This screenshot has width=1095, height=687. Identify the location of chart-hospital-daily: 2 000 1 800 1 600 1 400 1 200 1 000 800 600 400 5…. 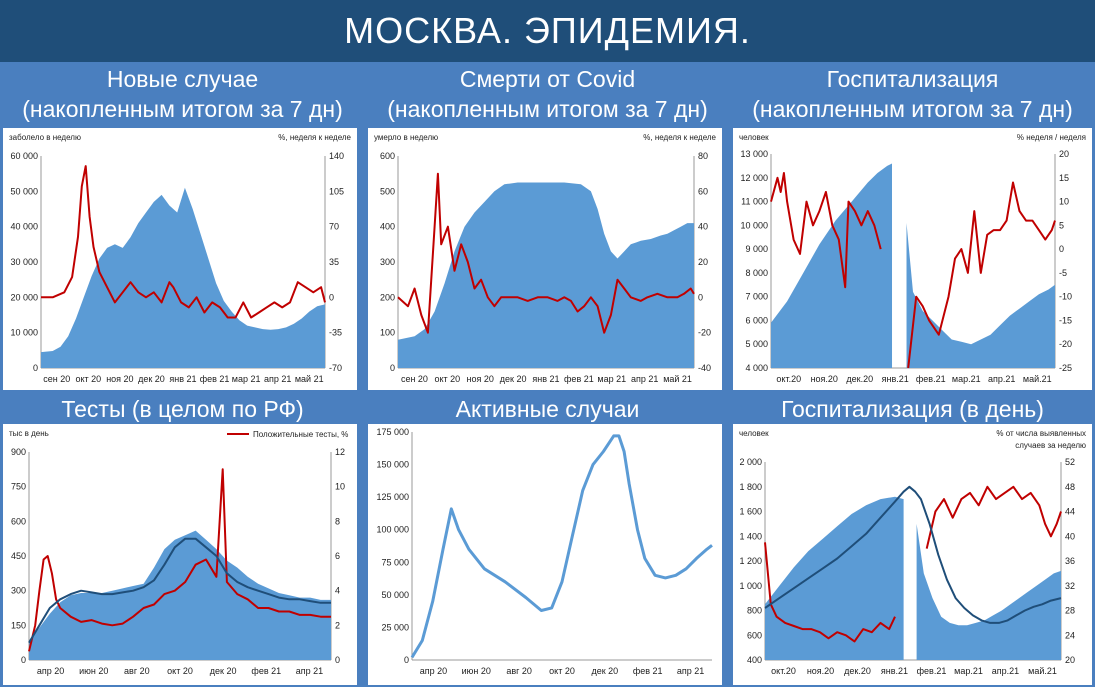
(912, 554).